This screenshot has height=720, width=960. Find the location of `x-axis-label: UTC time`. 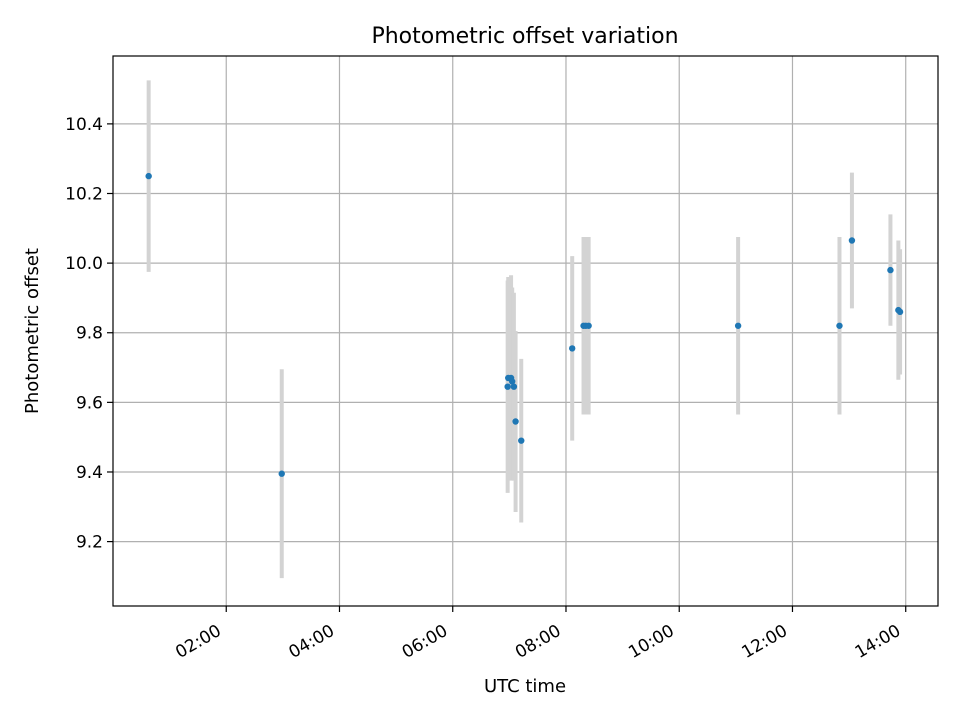

x-axis-label: UTC time is located at coordinates (525, 686).